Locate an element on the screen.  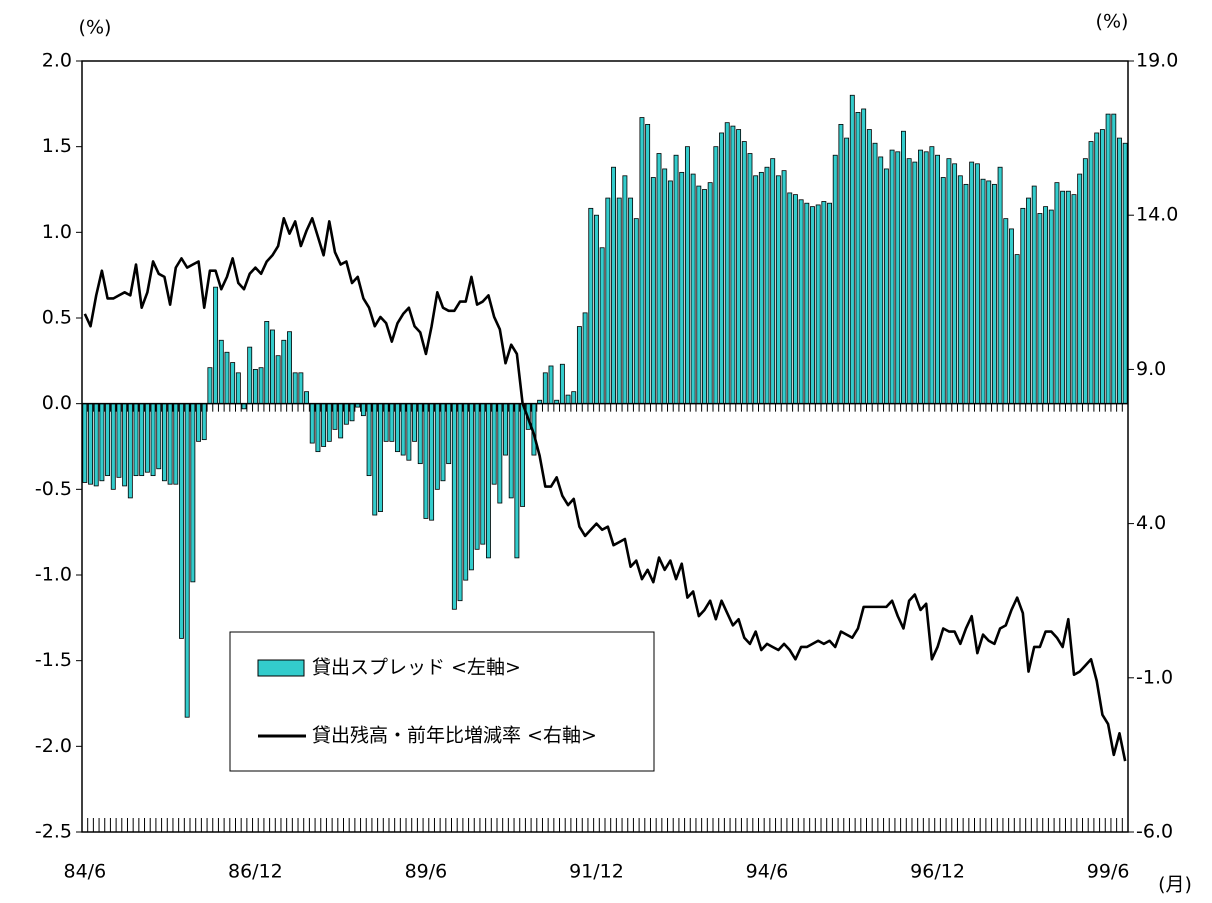
y-tick-label: 1.5 is located at coordinates (57, 146).